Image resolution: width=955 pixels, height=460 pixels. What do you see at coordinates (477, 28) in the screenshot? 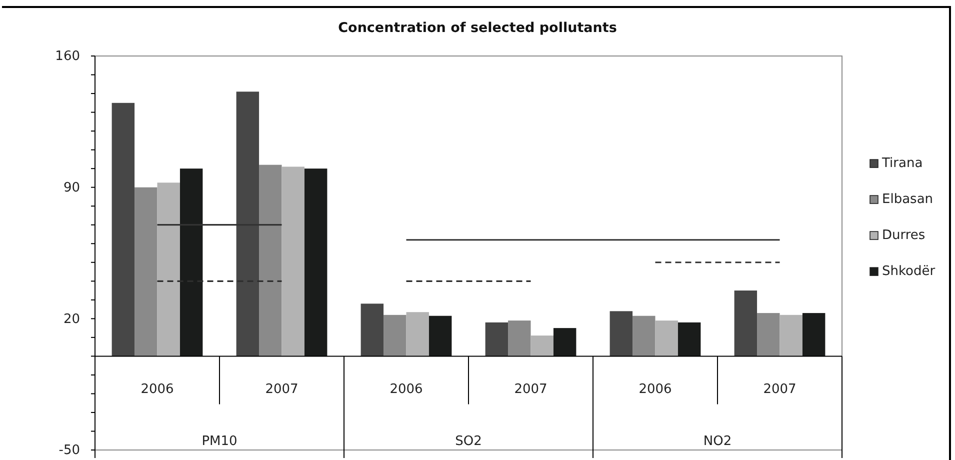
I see `chart-title: Concentration of selected pollutants` at bounding box center [477, 28].